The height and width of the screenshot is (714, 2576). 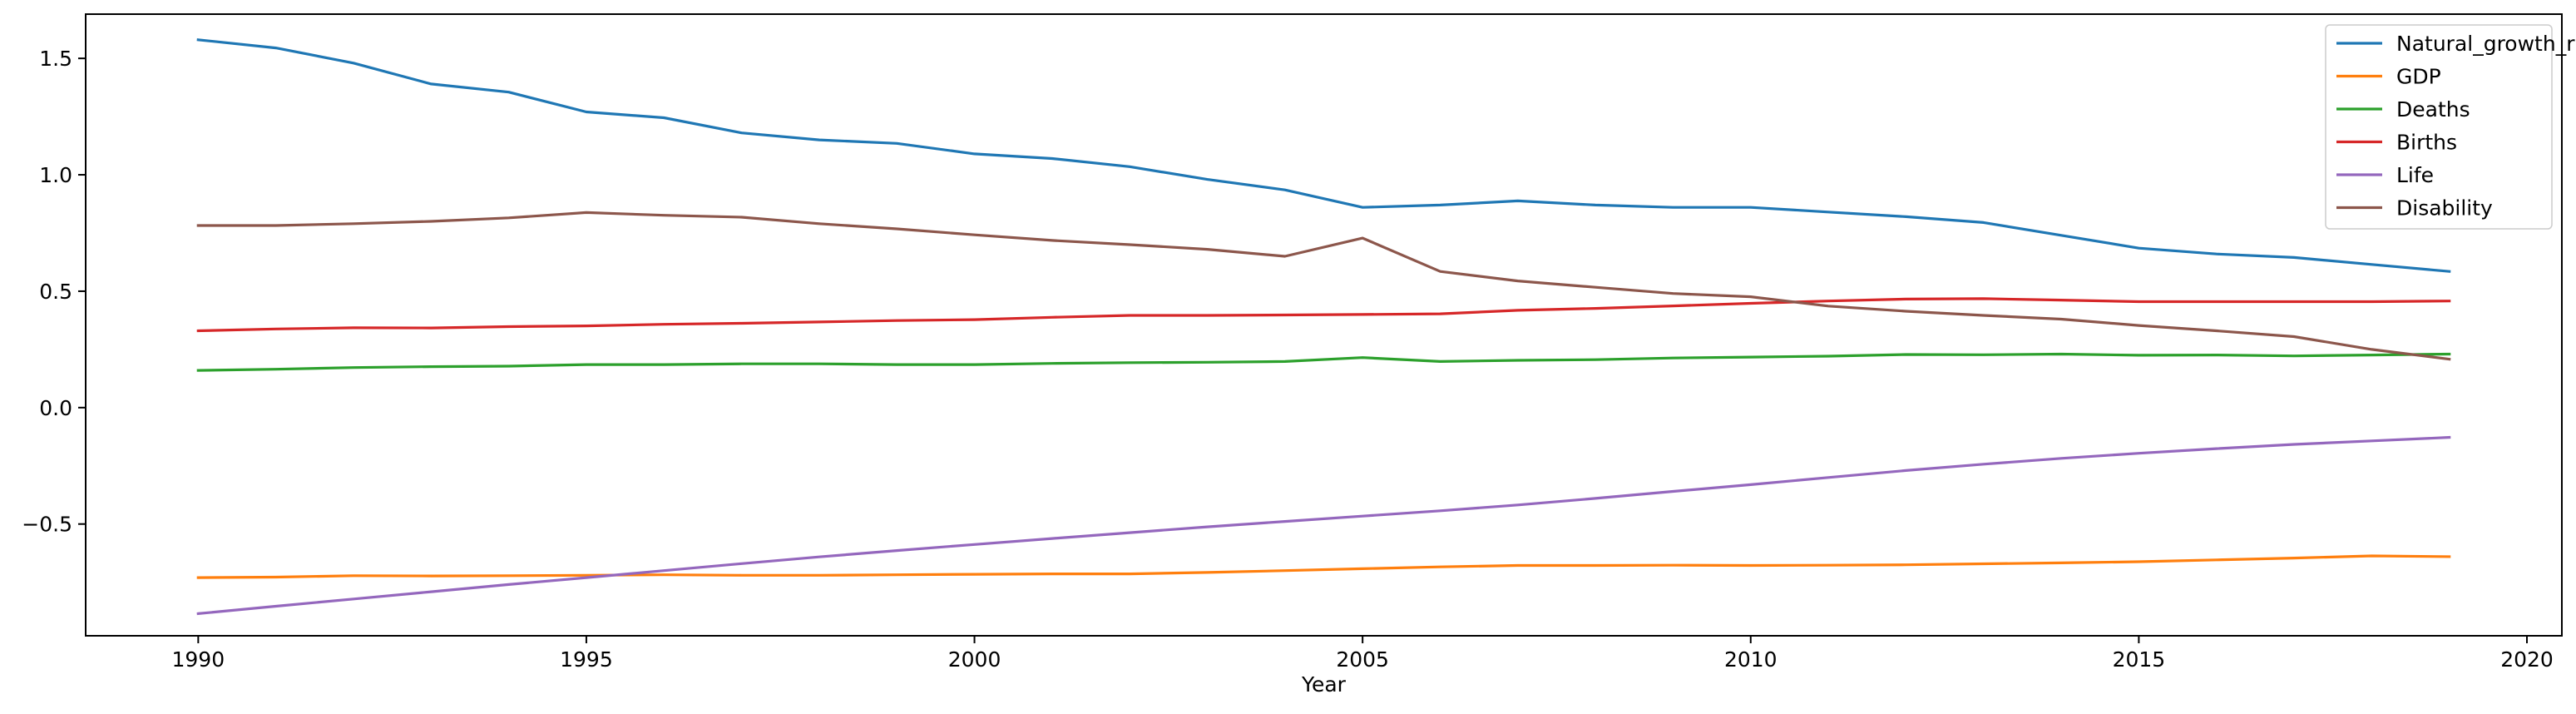 What do you see at coordinates (1323, 566) in the screenshot?
I see `series-line-gdp` at bounding box center [1323, 566].